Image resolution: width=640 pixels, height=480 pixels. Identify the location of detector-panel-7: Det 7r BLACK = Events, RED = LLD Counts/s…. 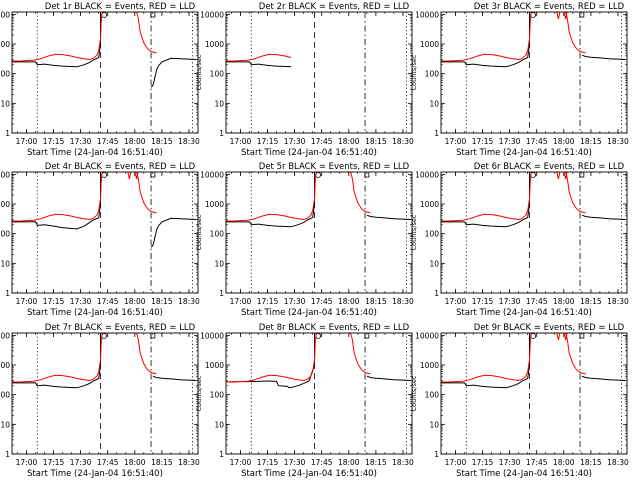
(100, 401).